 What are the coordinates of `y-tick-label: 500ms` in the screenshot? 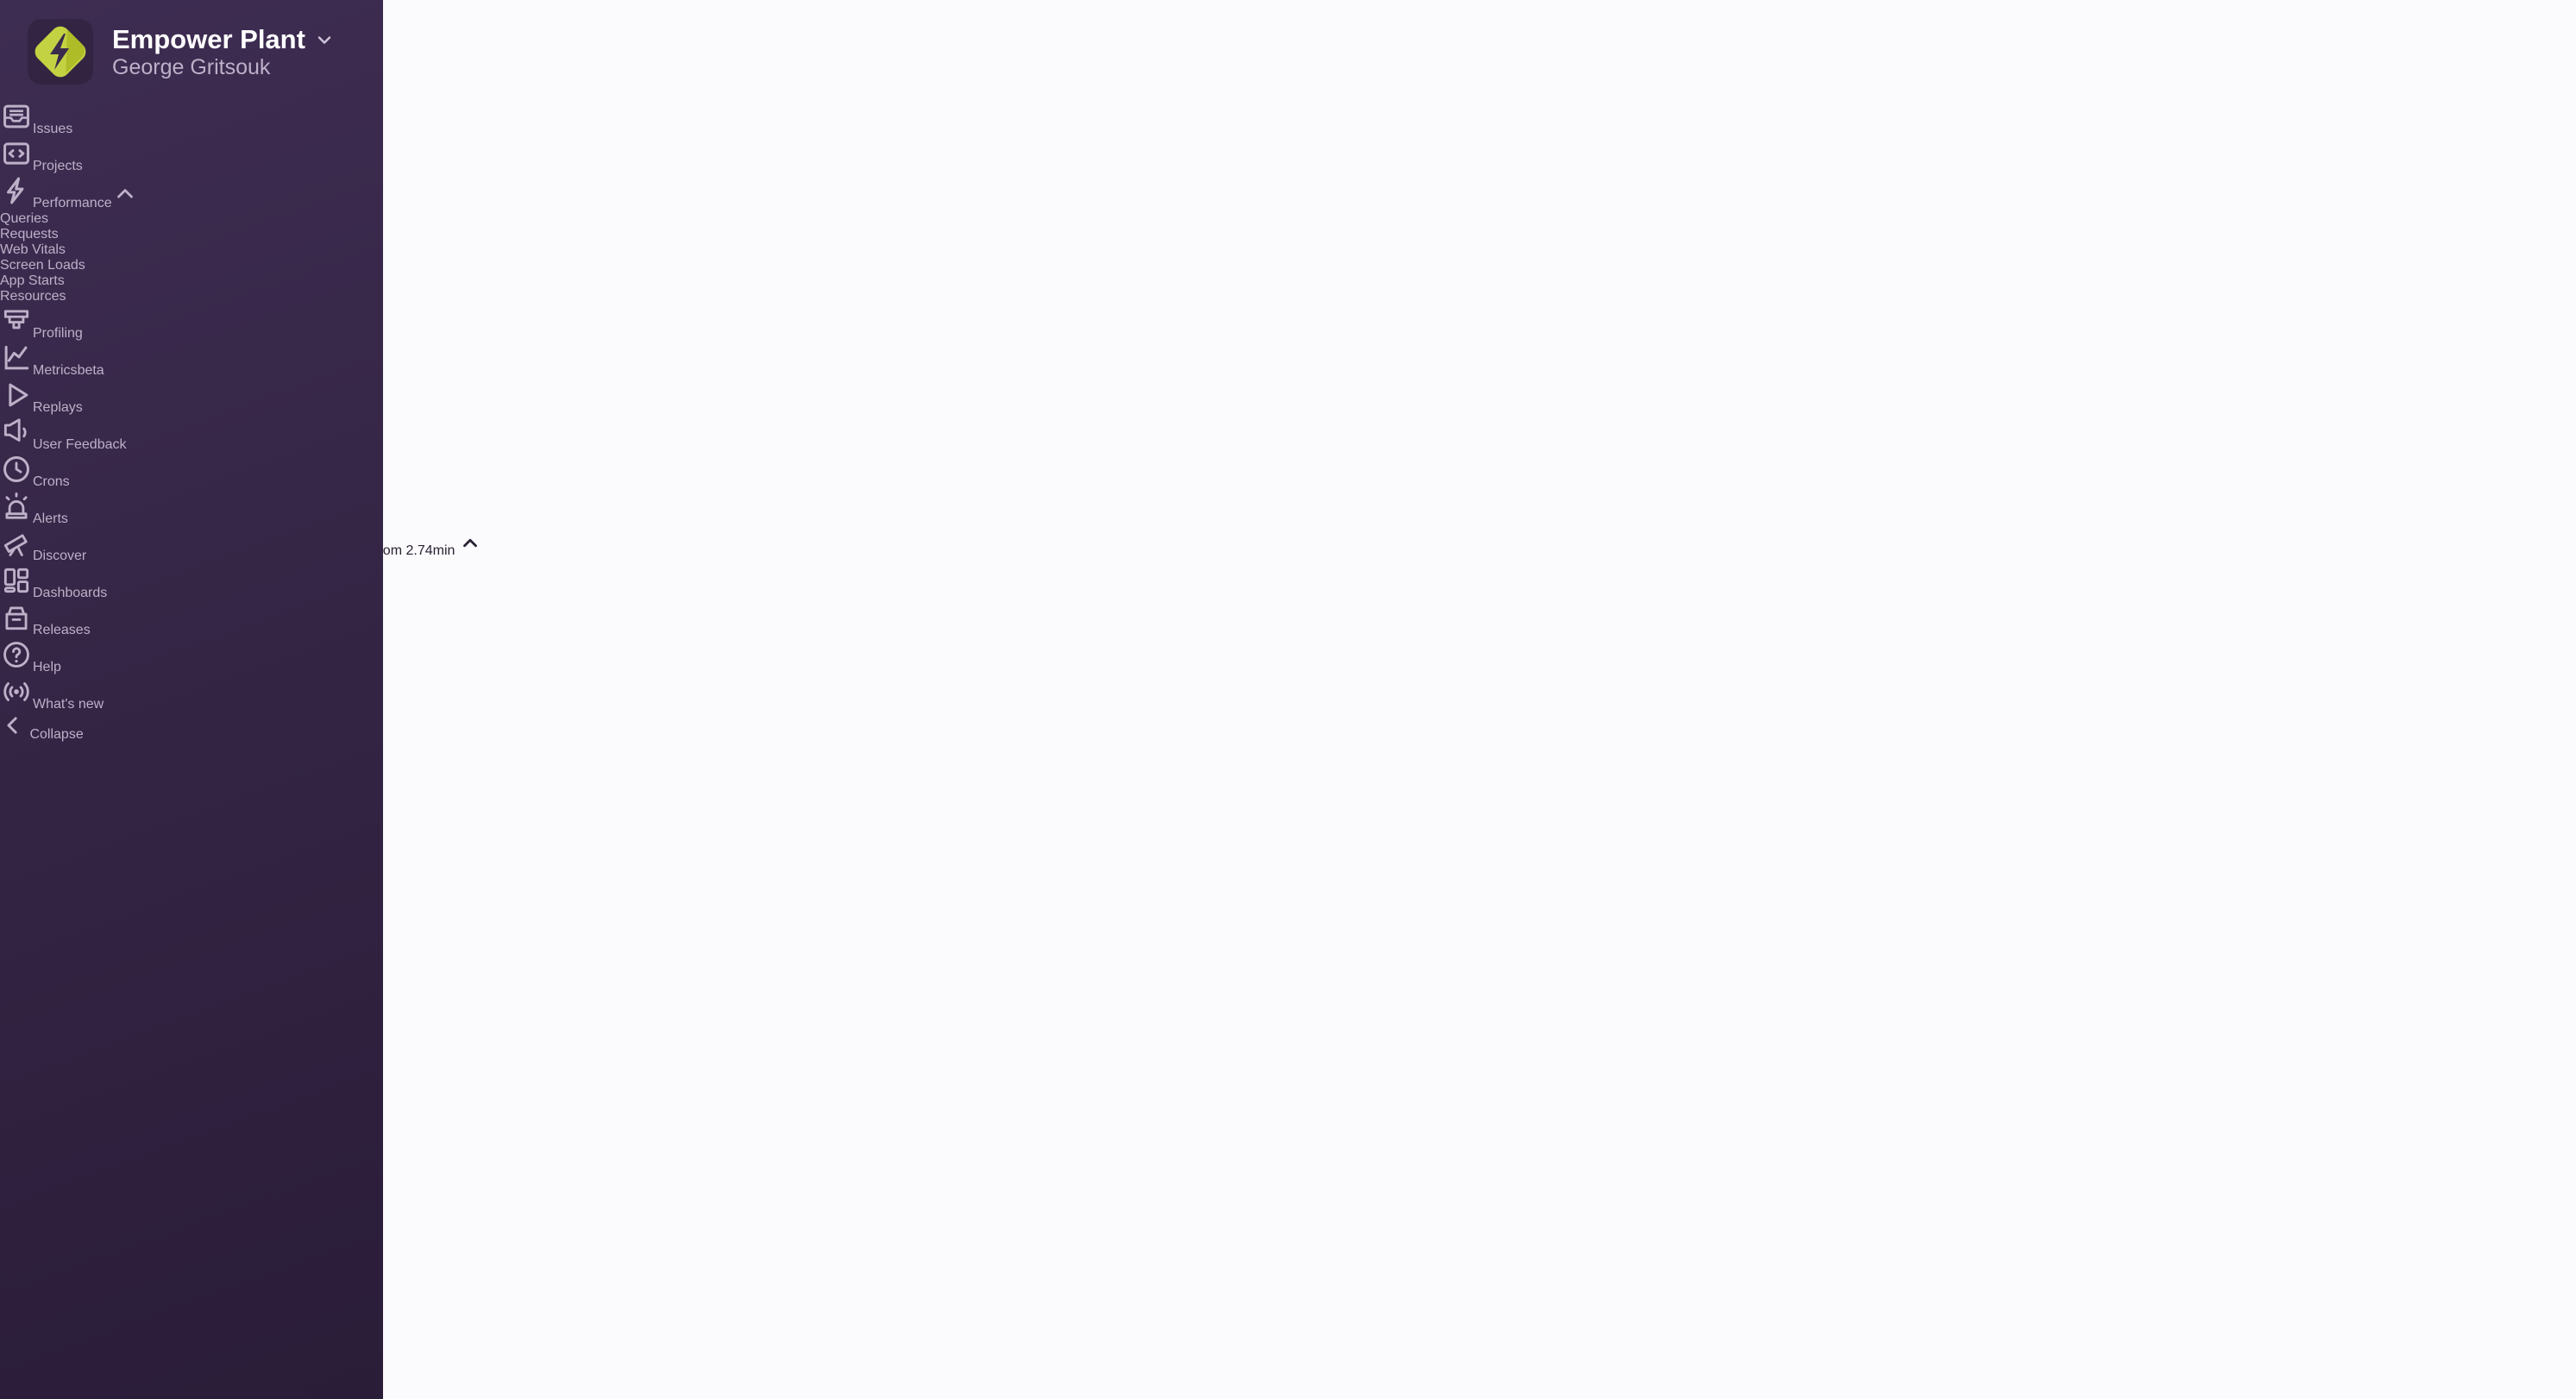 It's located at (1288, 988).